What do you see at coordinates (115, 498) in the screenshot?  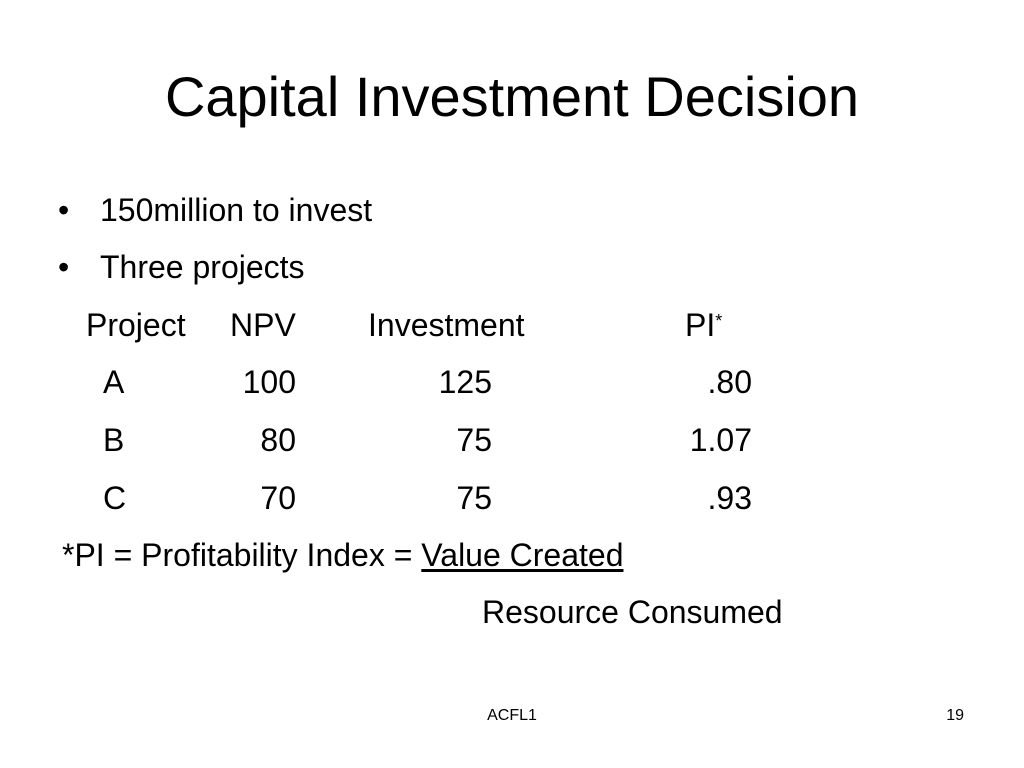 I see `row-c-project: C` at bounding box center [115, 498].